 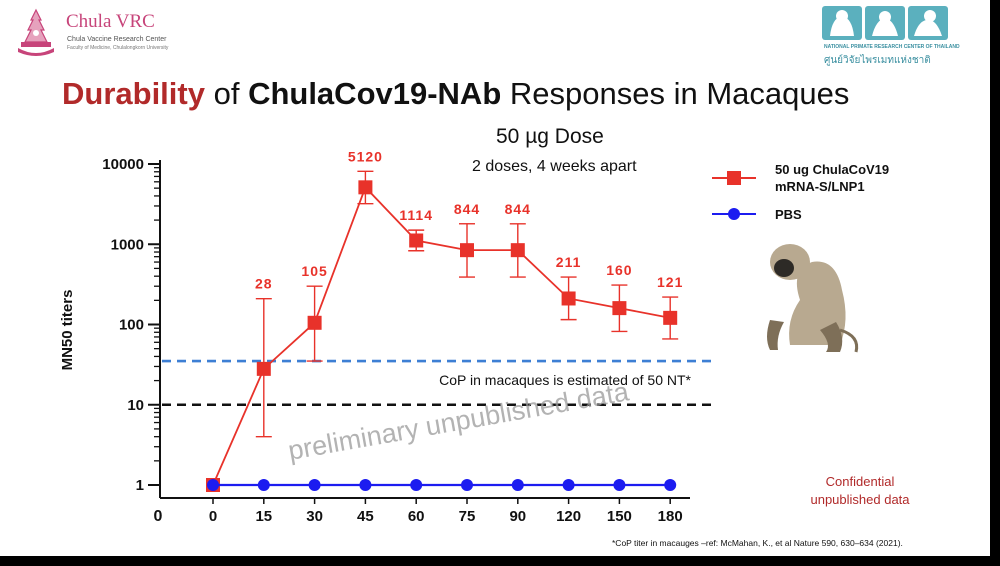 I want to click on logo-subtitle: Chula Vaccine Research Center, so click(x=117, y=39).